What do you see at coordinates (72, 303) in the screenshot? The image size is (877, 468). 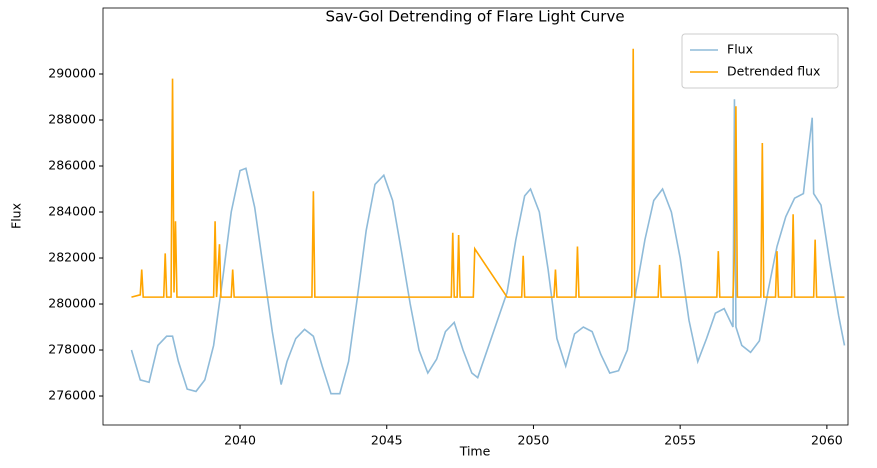 I see `y-tick-label: 280000` at bounding box center [72, 303].